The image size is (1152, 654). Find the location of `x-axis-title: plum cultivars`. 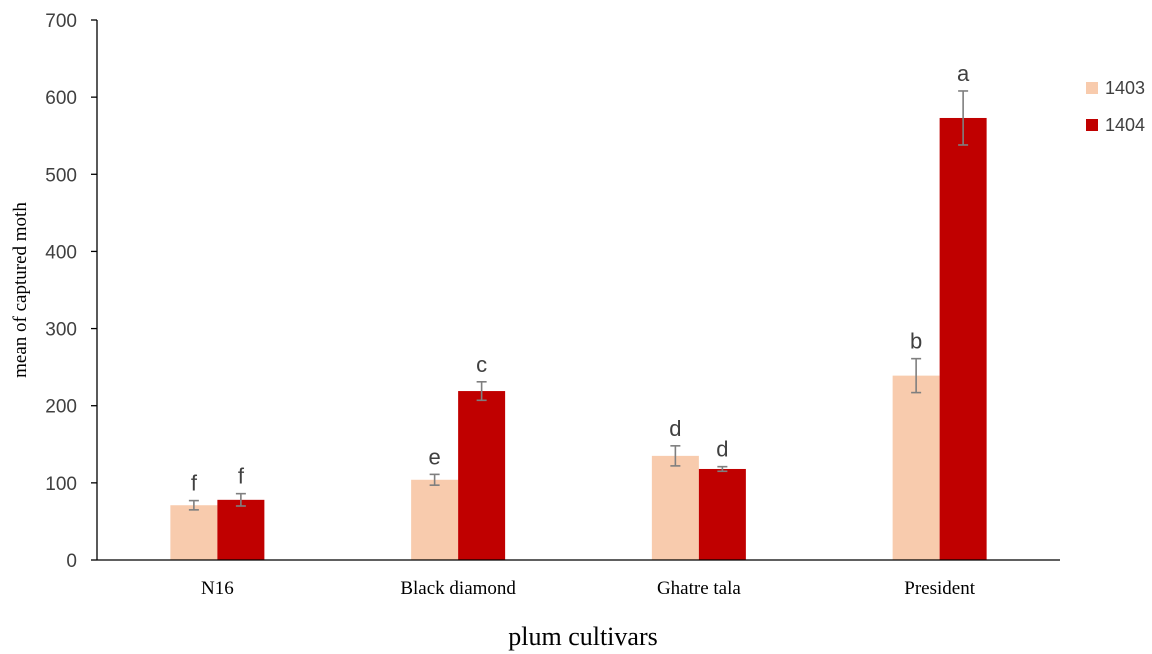

x-axis-title: plum cultivars is located at coordinates (582, 636).